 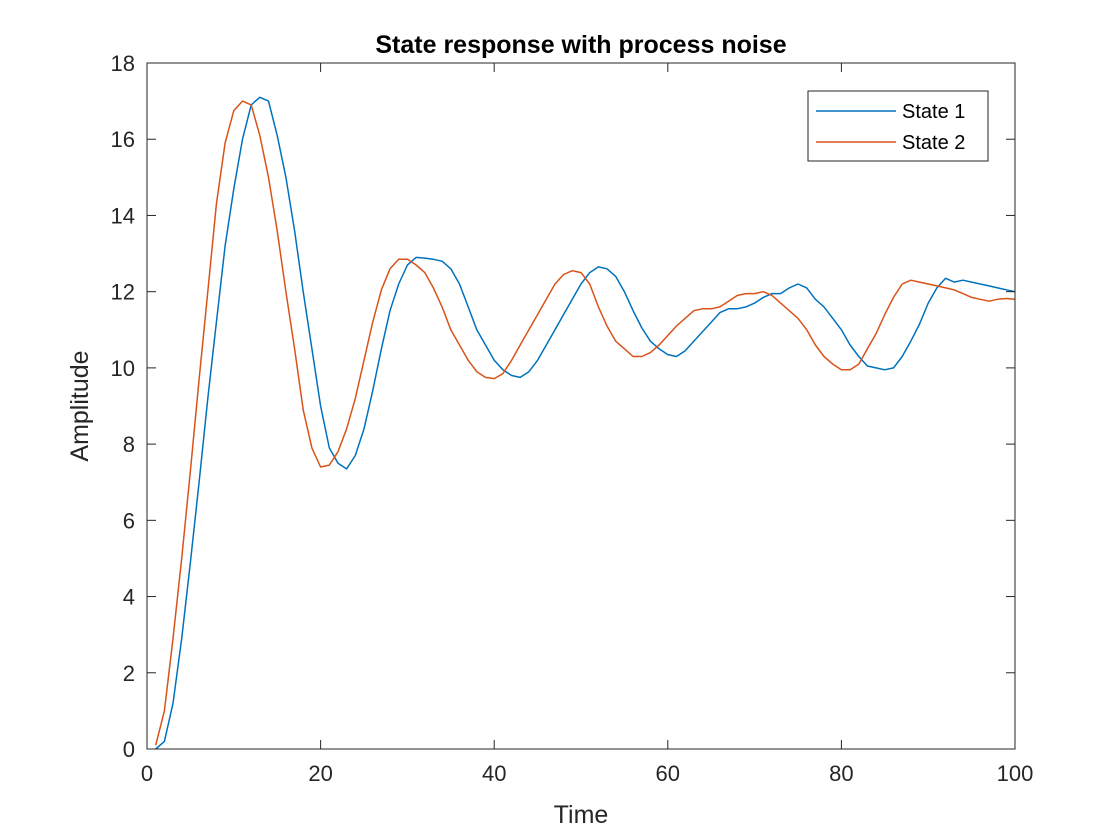 What do you see at coordinates (129, 749) in the screenshot?
I see `y-tick-label: 0` at bounding box center [129, 749].